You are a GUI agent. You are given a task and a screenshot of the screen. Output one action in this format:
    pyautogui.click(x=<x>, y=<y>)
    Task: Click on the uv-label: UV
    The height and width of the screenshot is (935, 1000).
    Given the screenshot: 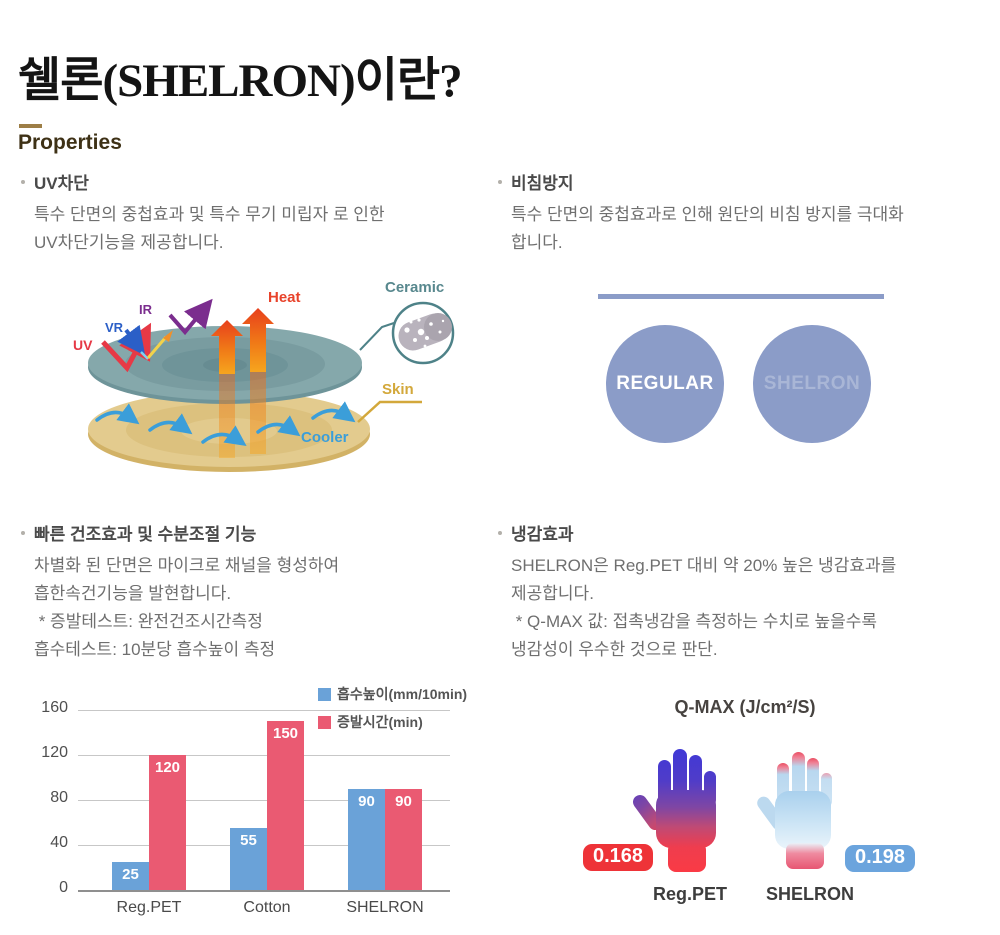 What is the action you would take?
    pyautogui.click(x=83, y=345)
    